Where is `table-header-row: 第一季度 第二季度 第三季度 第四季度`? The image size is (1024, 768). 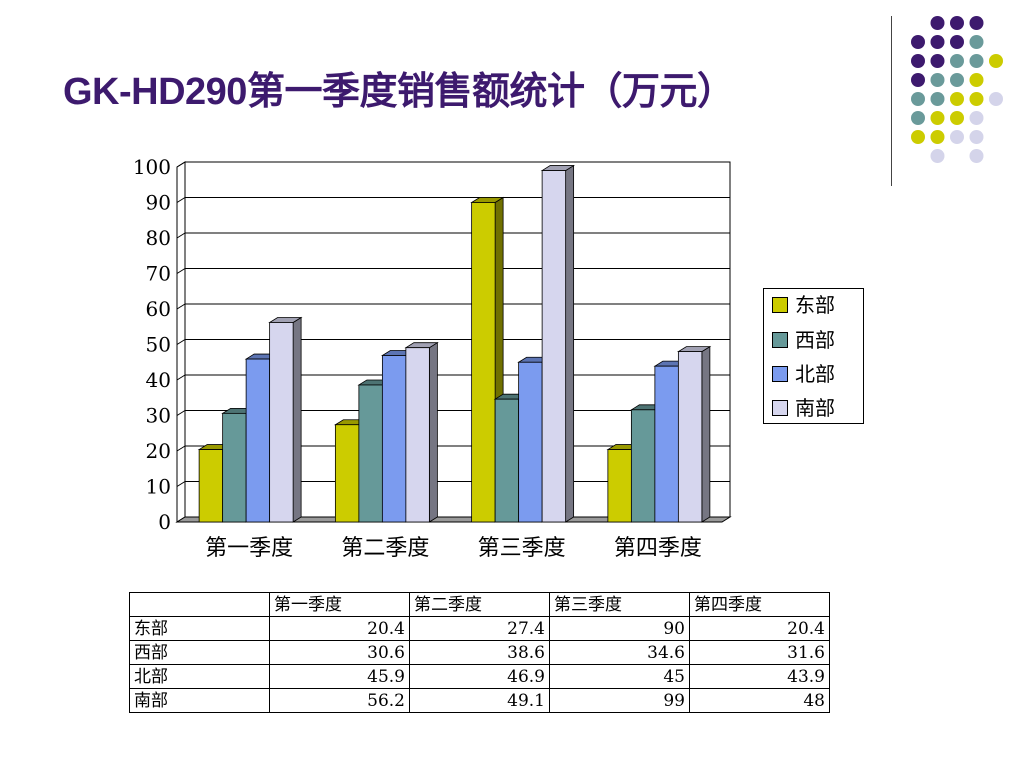
table-header-row: 第一季度 第二季度 第三季度 第四季度 is located at coordinates (479, 604).